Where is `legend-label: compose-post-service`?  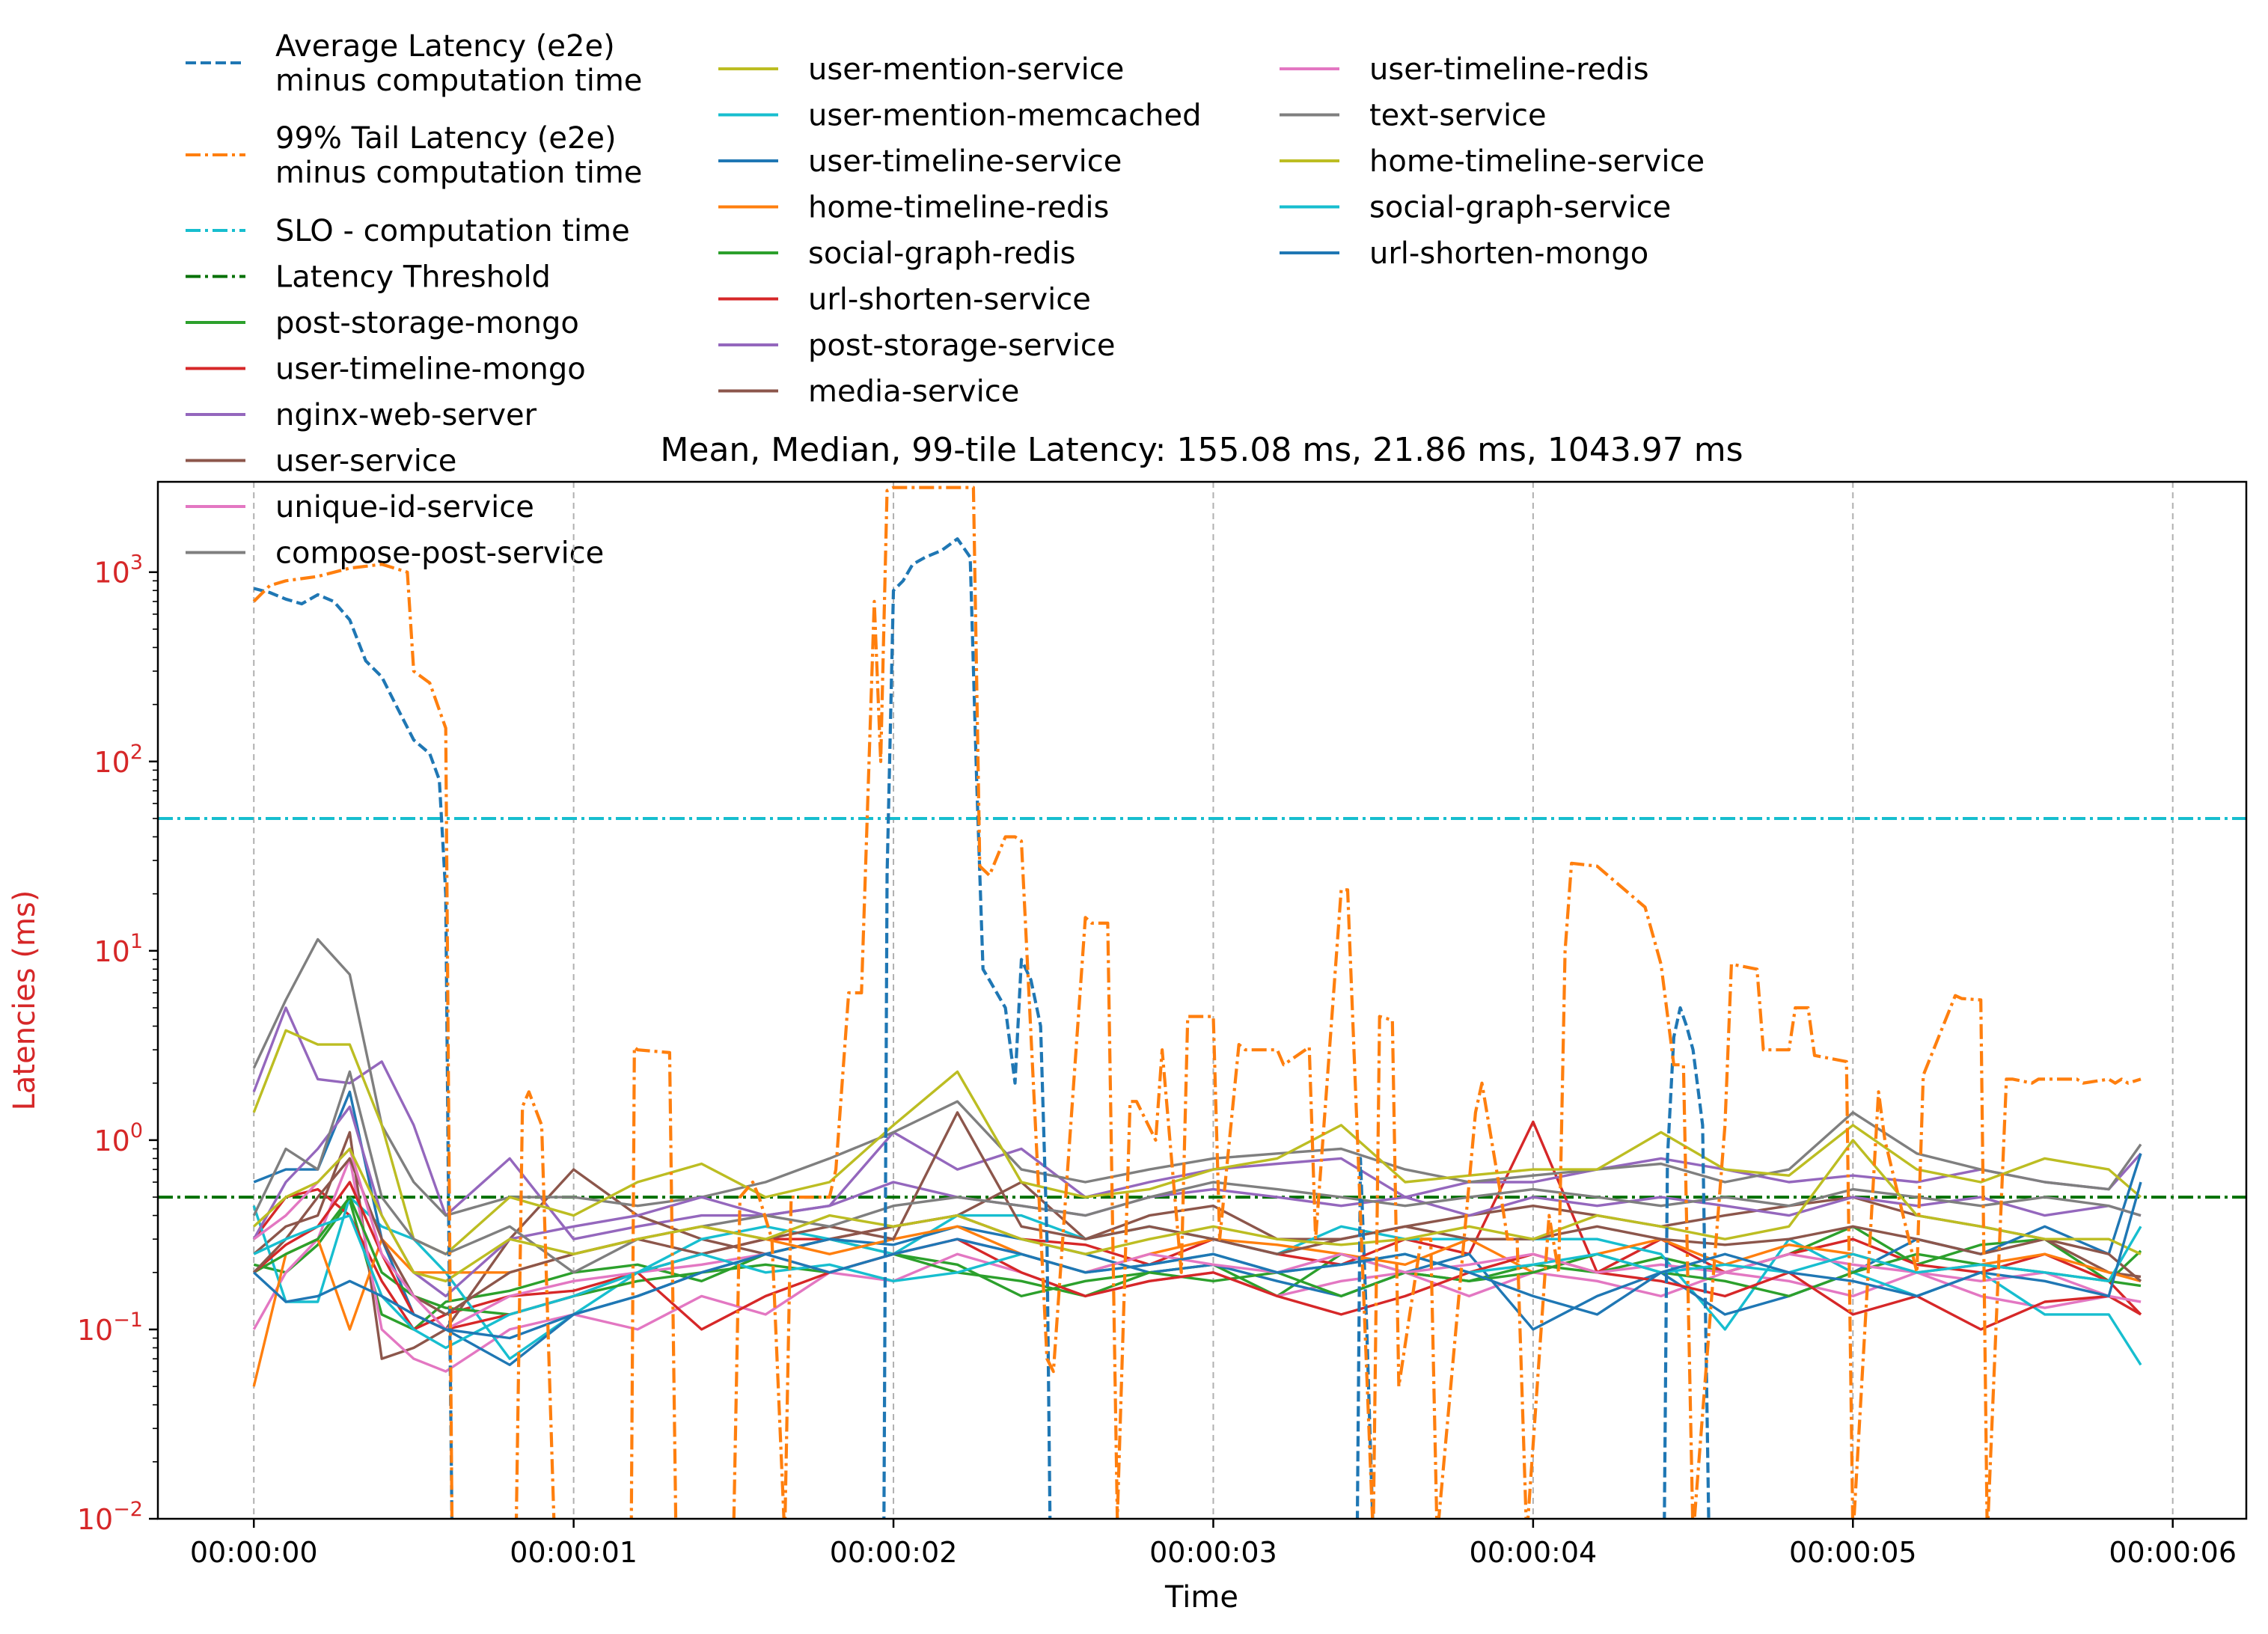
legend-label: compose-post-service is located at coordinates (439, 553).